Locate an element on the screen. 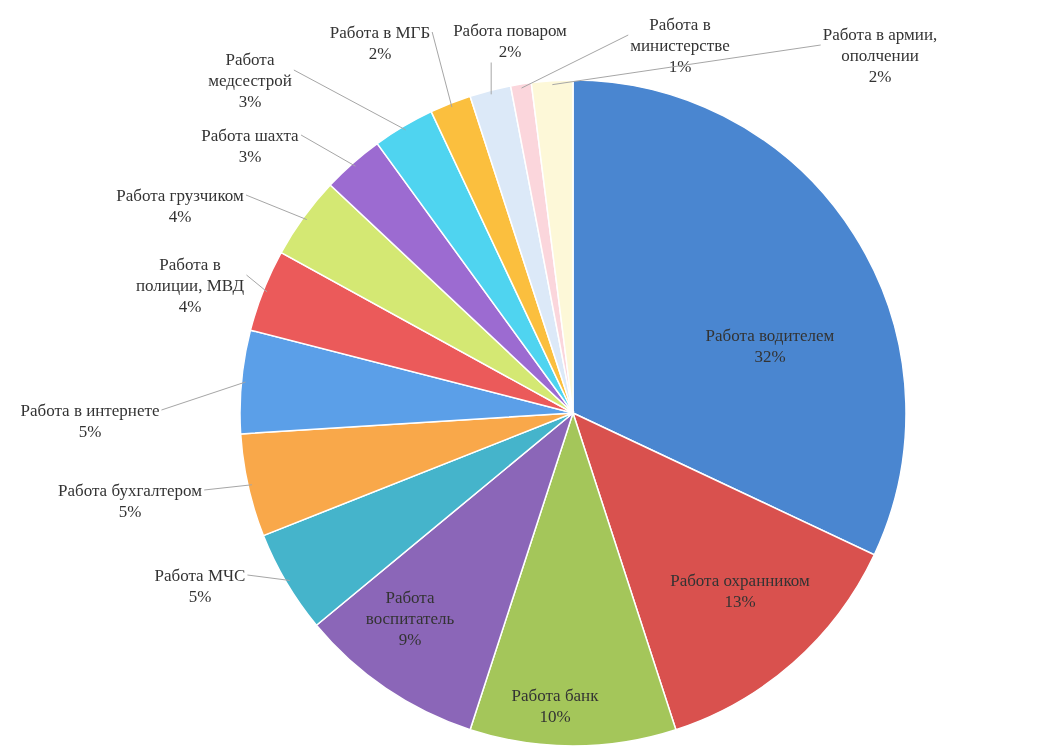 The image size is (1056, 747). slice-label: Работа МЧС is located at coordinates (200, 575).